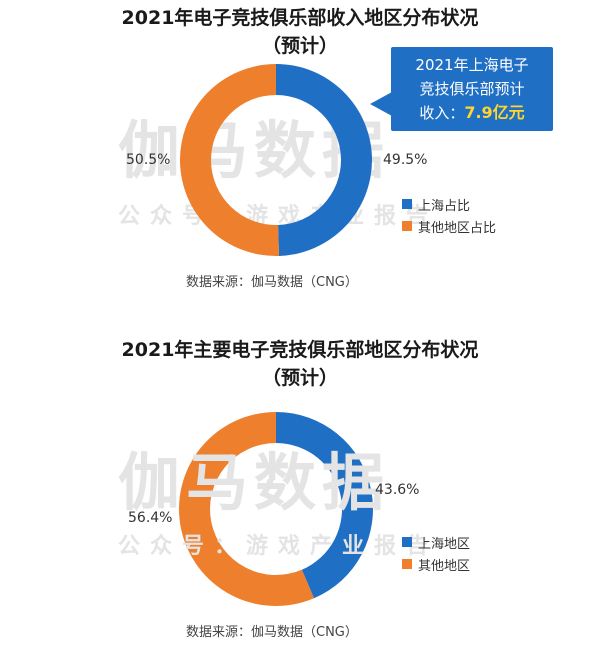 The width and height of the screenshot is (600, 661). I want to click on legend-label: 其他地区占比, so click(457, 228).